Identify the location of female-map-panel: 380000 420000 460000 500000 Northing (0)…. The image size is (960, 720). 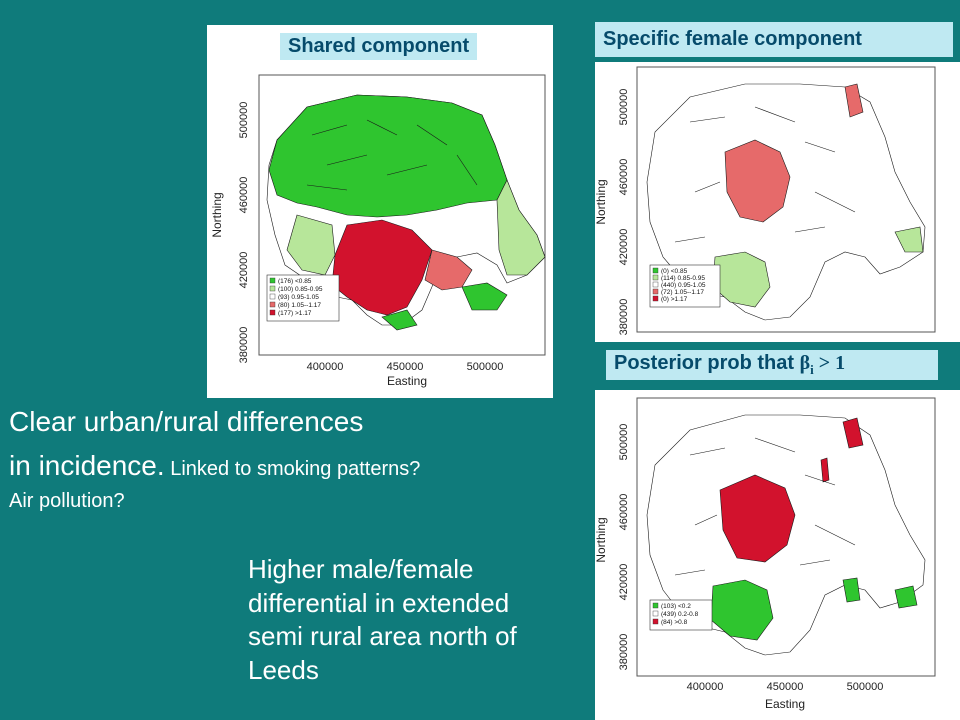
(777, 202).